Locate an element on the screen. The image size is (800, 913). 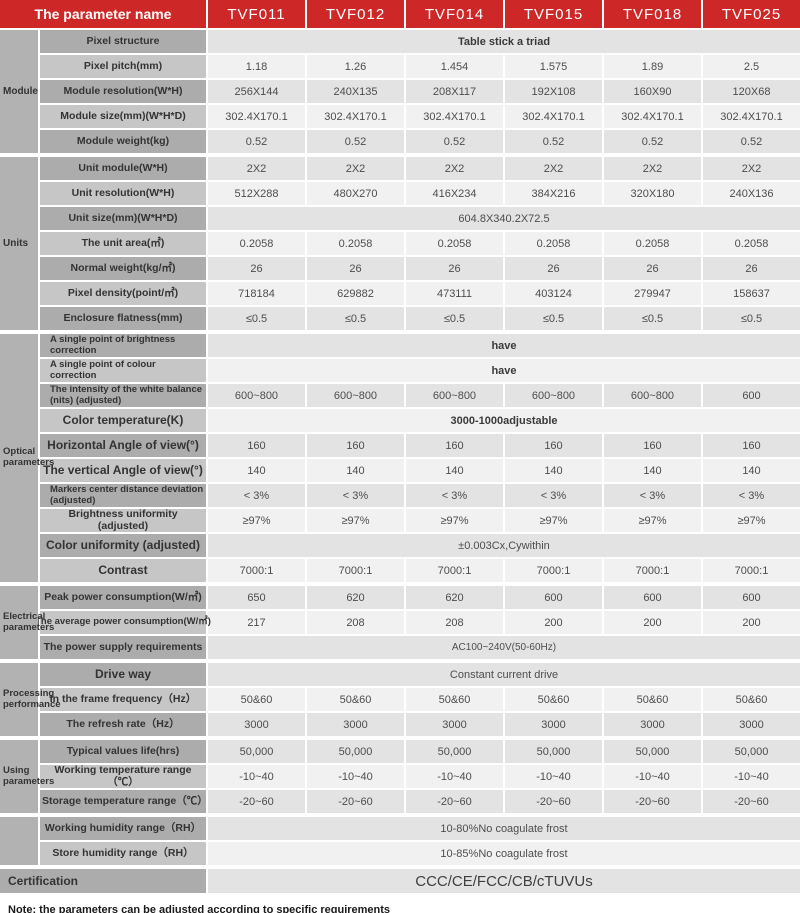
param-value: 512X288 is located at coordinates (256, 193).